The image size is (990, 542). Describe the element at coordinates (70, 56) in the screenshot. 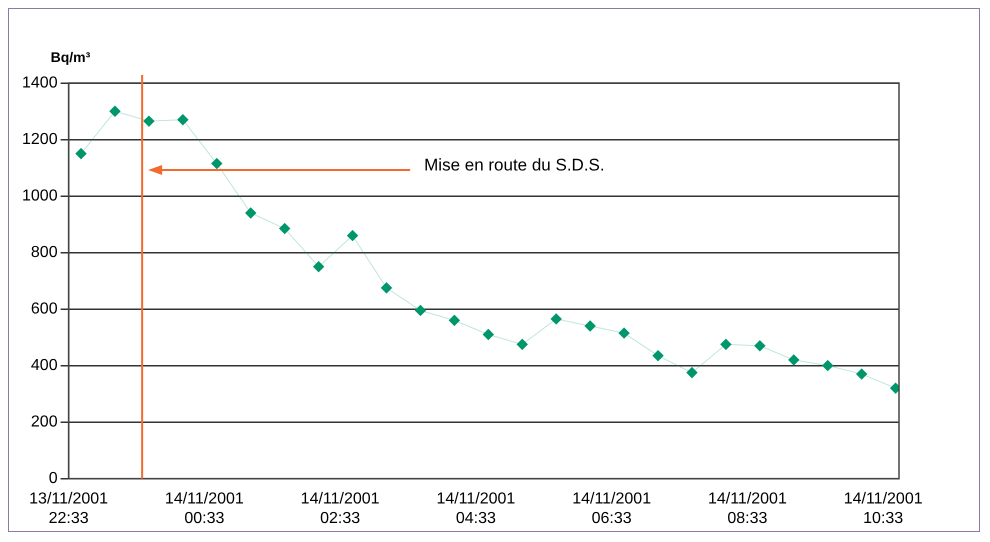

I see `y-axis-title: Bq/m³` at that location.